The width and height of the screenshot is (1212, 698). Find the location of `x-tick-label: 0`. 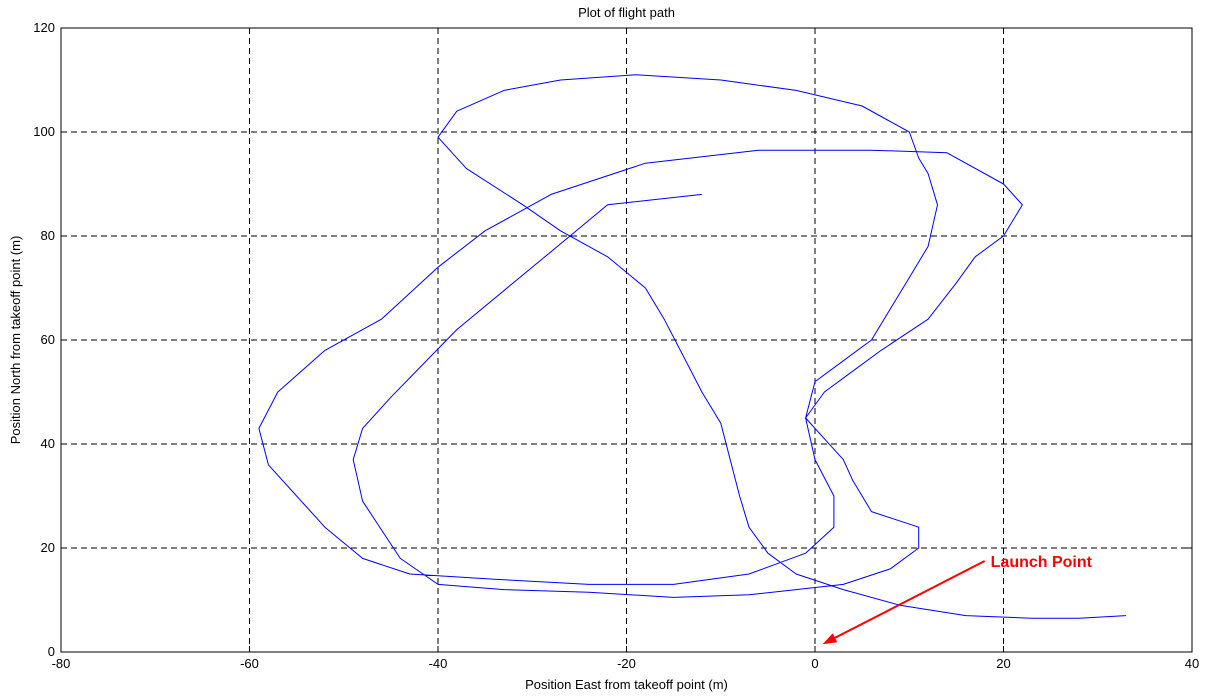

x-tick-label: 0 is located at coordinates (814, 663).